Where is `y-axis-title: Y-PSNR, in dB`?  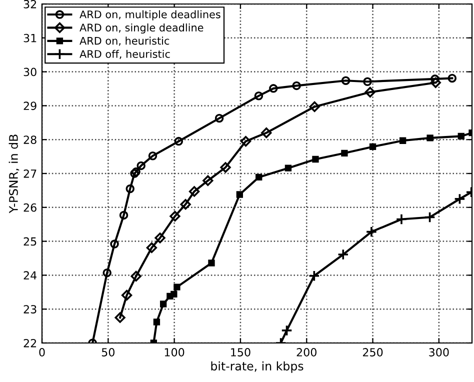 y-axis-title: Y-PSNR, in dB is located at coordinates (14, 174).